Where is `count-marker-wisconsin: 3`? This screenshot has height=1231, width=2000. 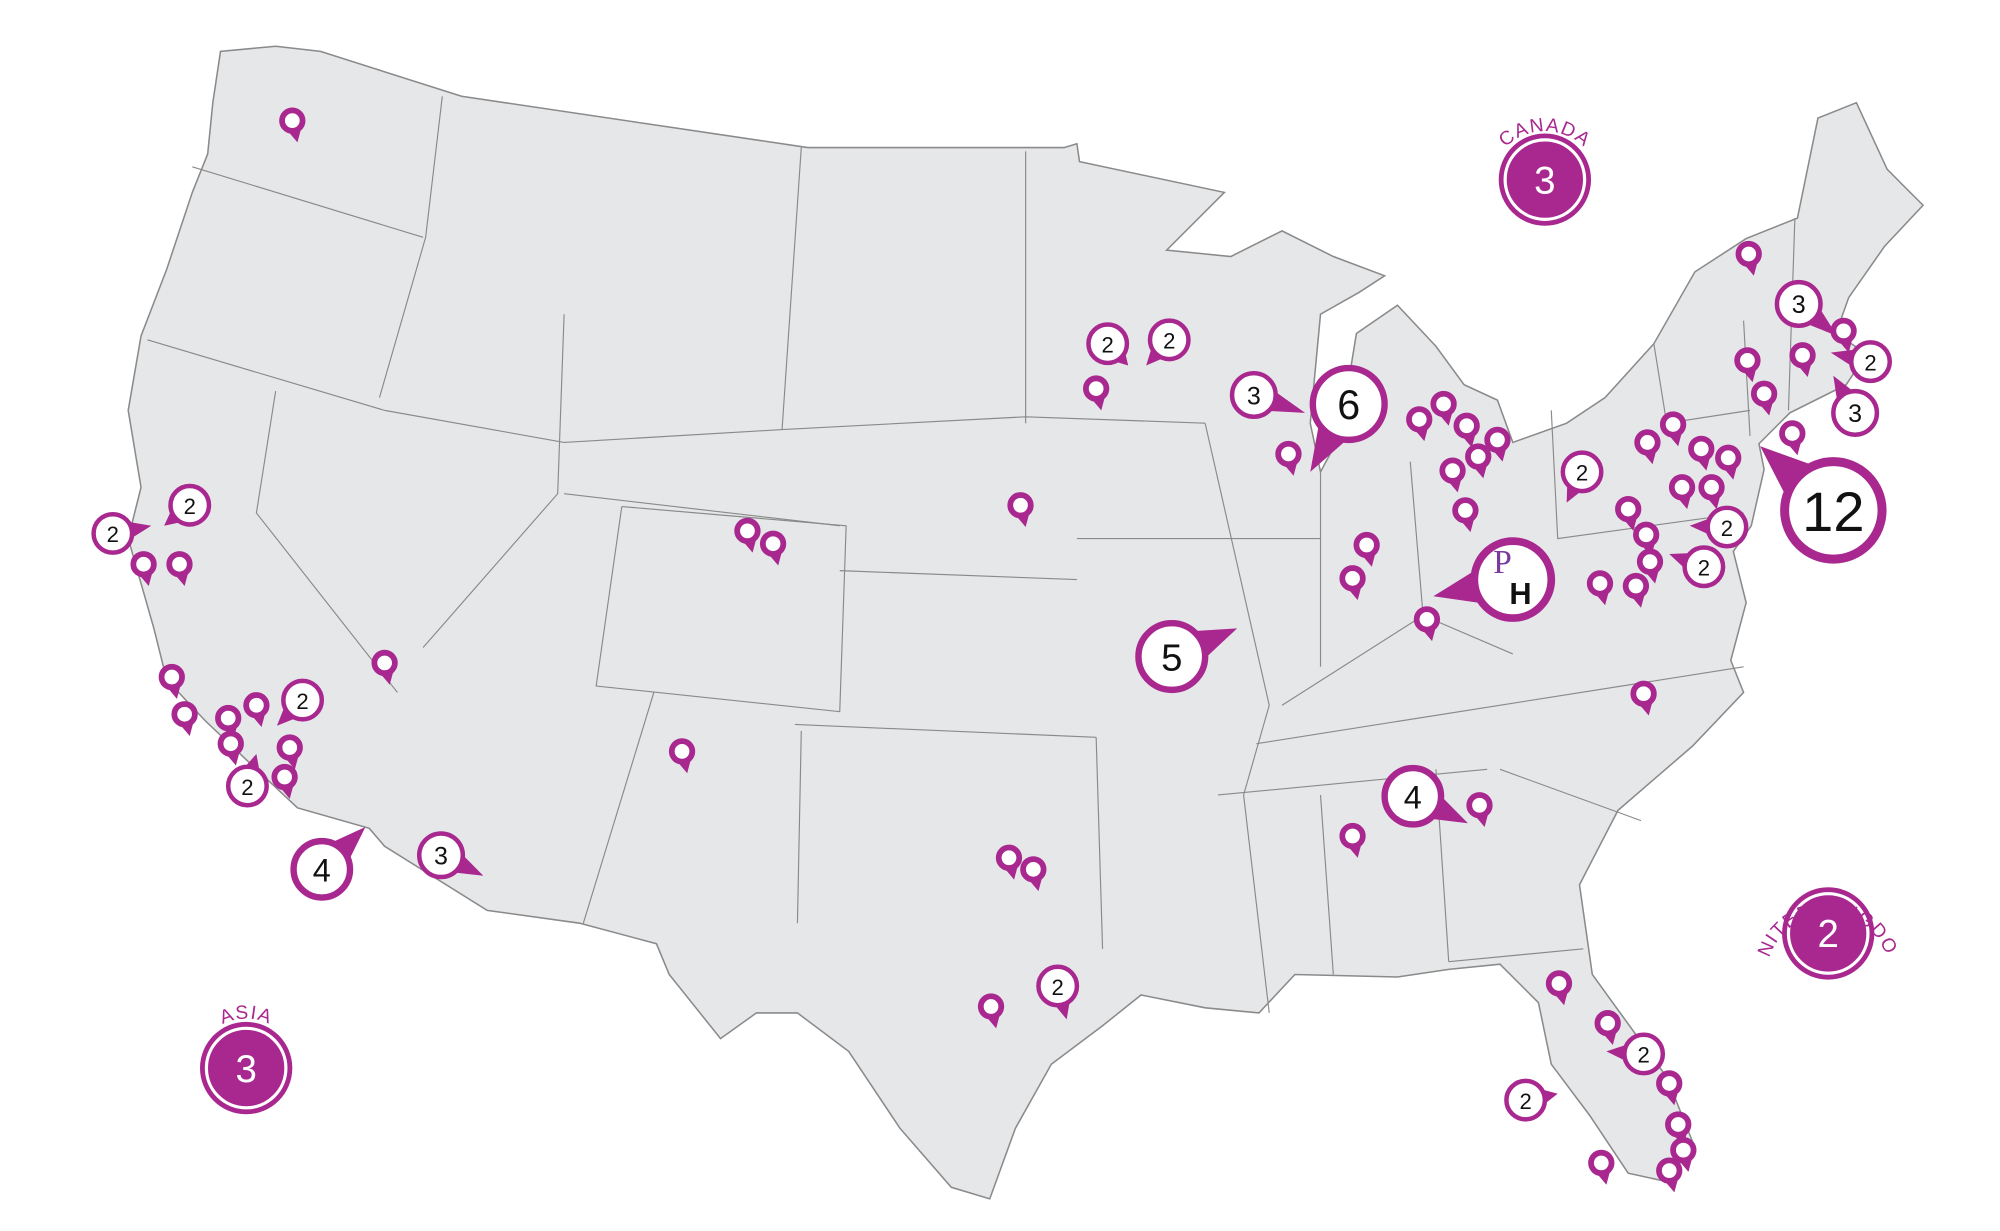 count-marker-wisconsin: 3 is located at coordinates (1267, 395).